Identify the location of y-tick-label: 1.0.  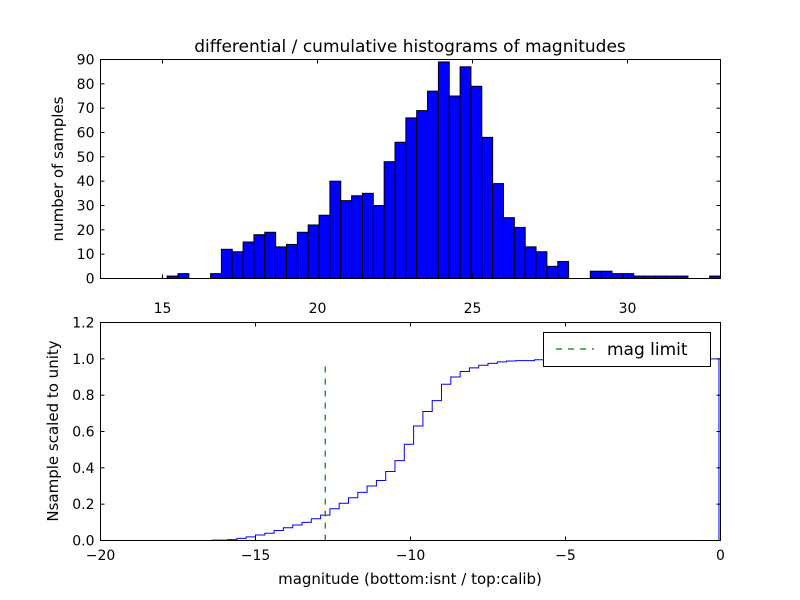
(83, 360).